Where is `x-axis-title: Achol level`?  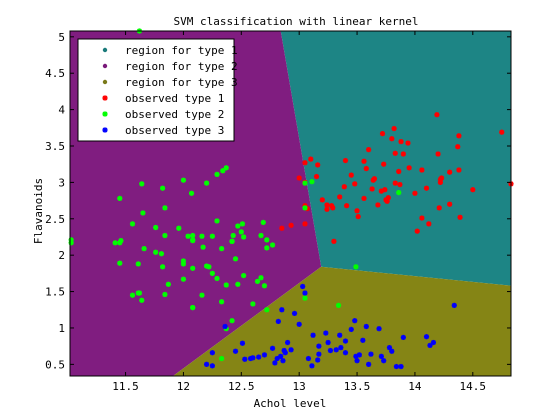
x-axis-title: Achol level is located at coordinates (290, 403).